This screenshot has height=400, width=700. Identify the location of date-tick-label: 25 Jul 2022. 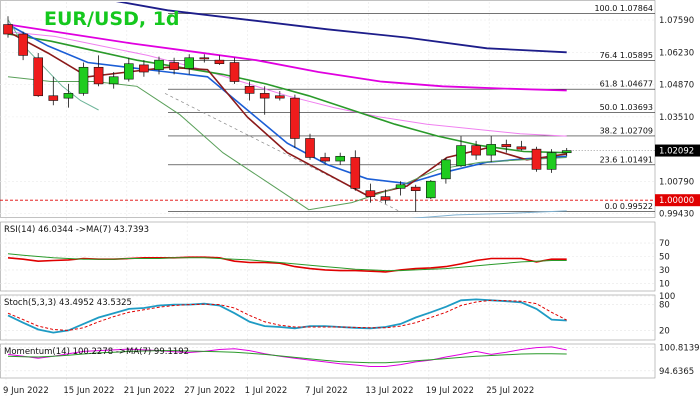
(510, 391).